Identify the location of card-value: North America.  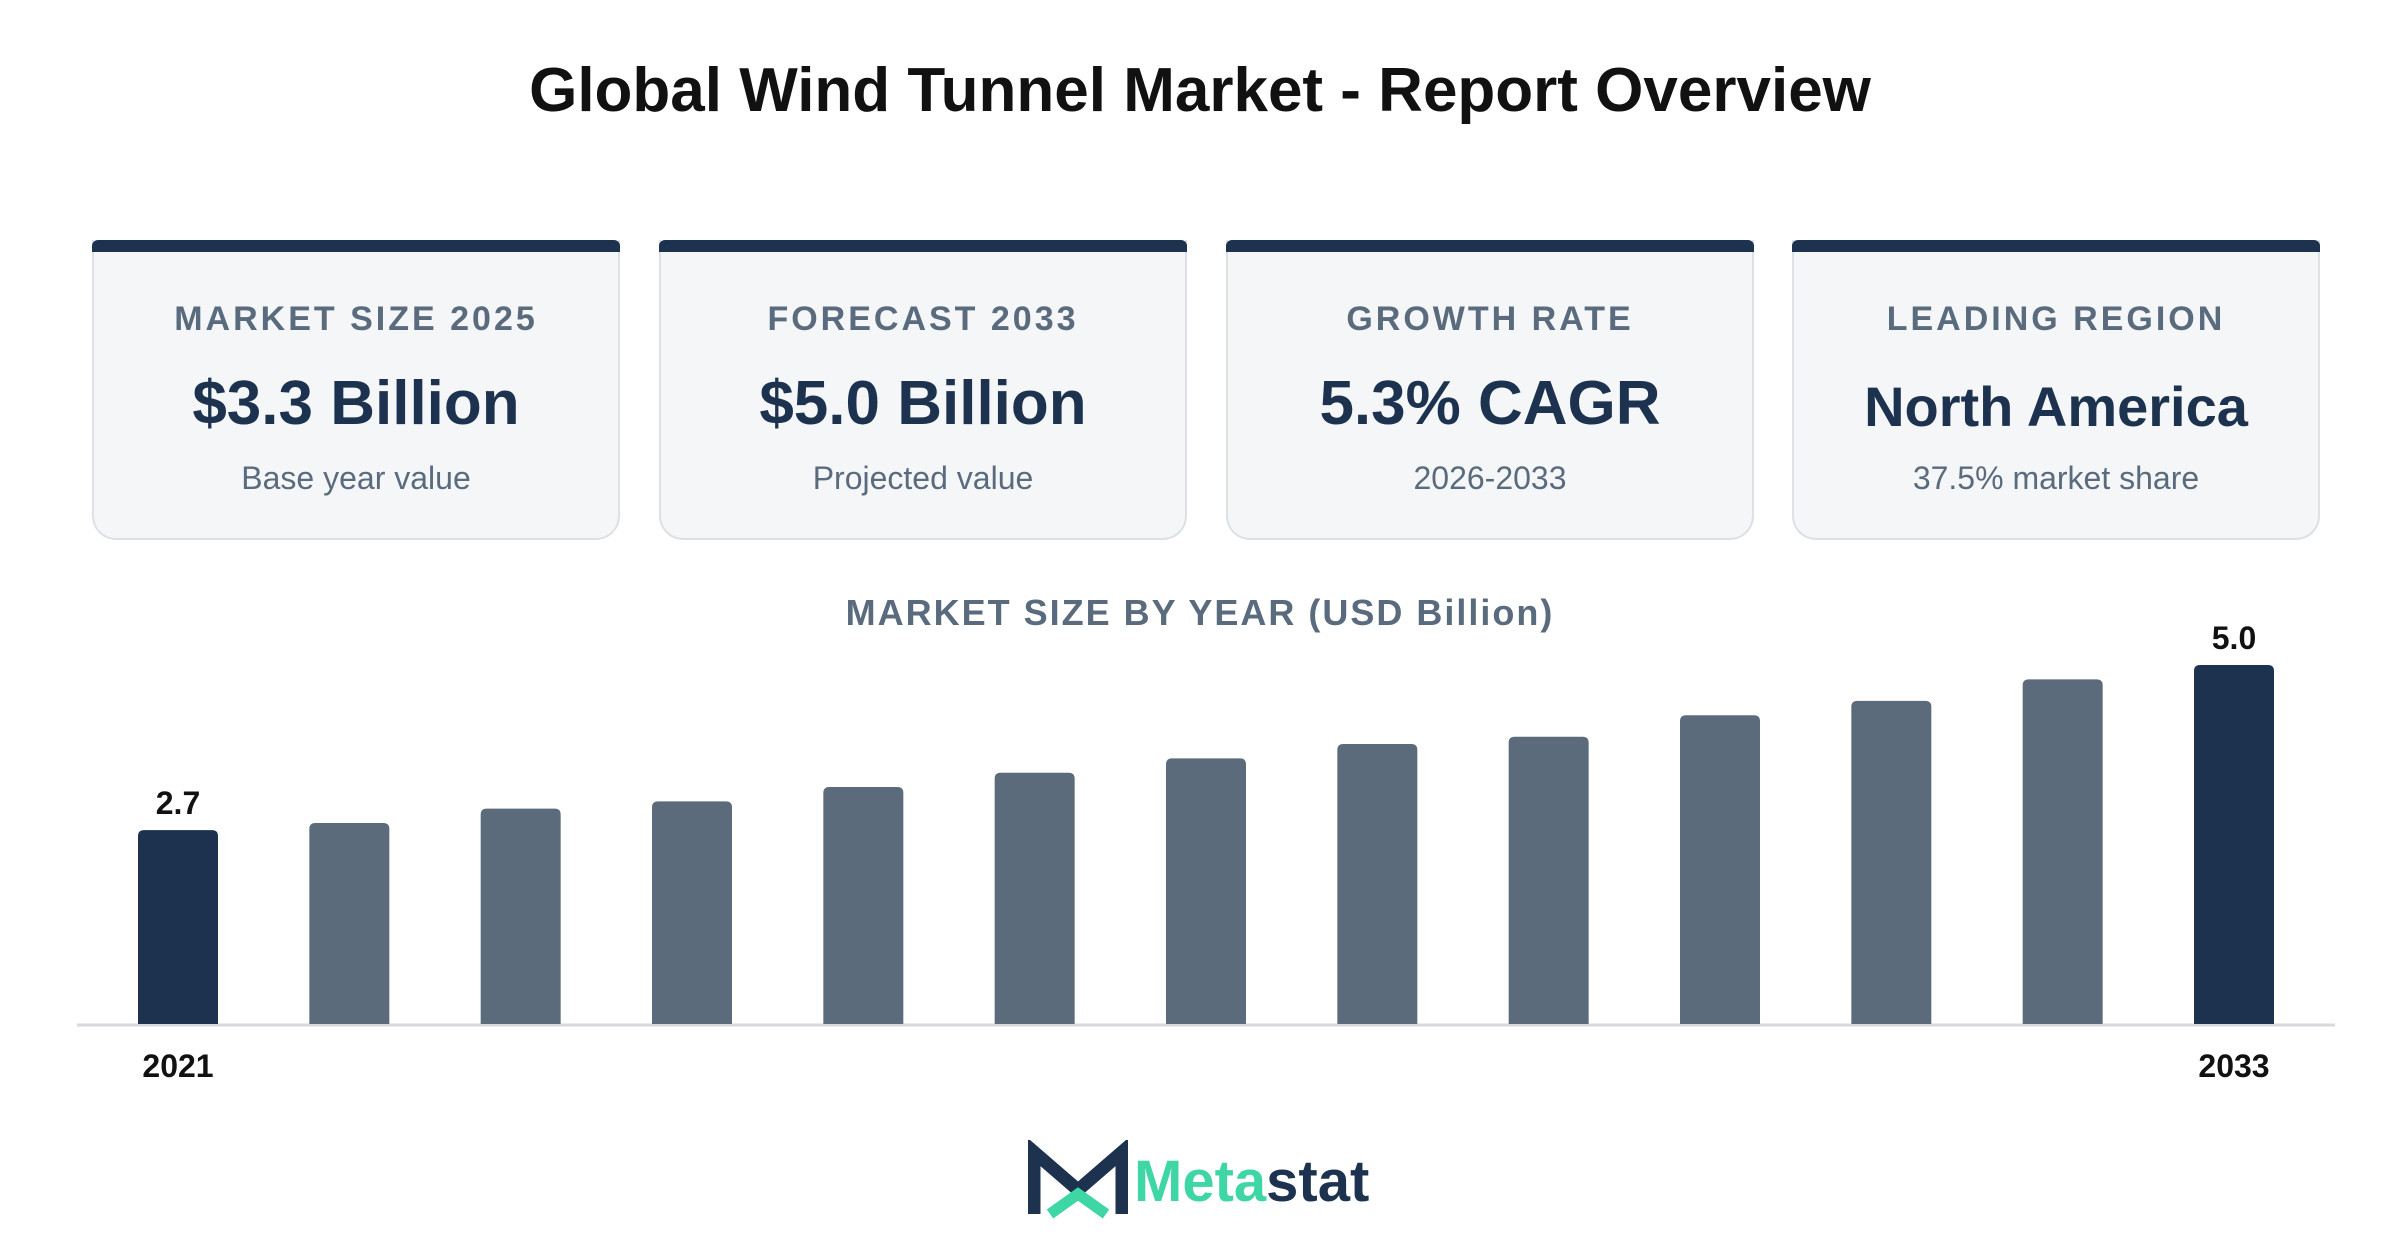
(2056, 406).